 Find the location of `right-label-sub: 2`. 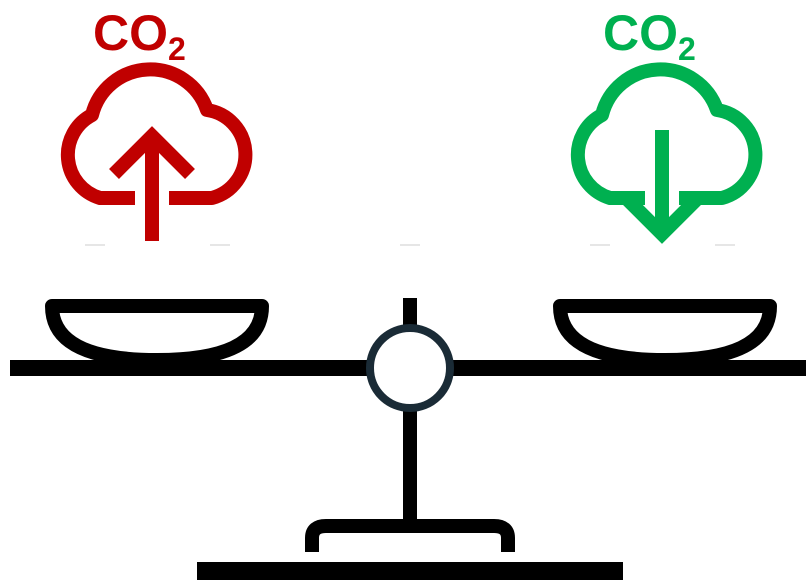

right-label-sub: 2 is located at coordinates (687, 49).